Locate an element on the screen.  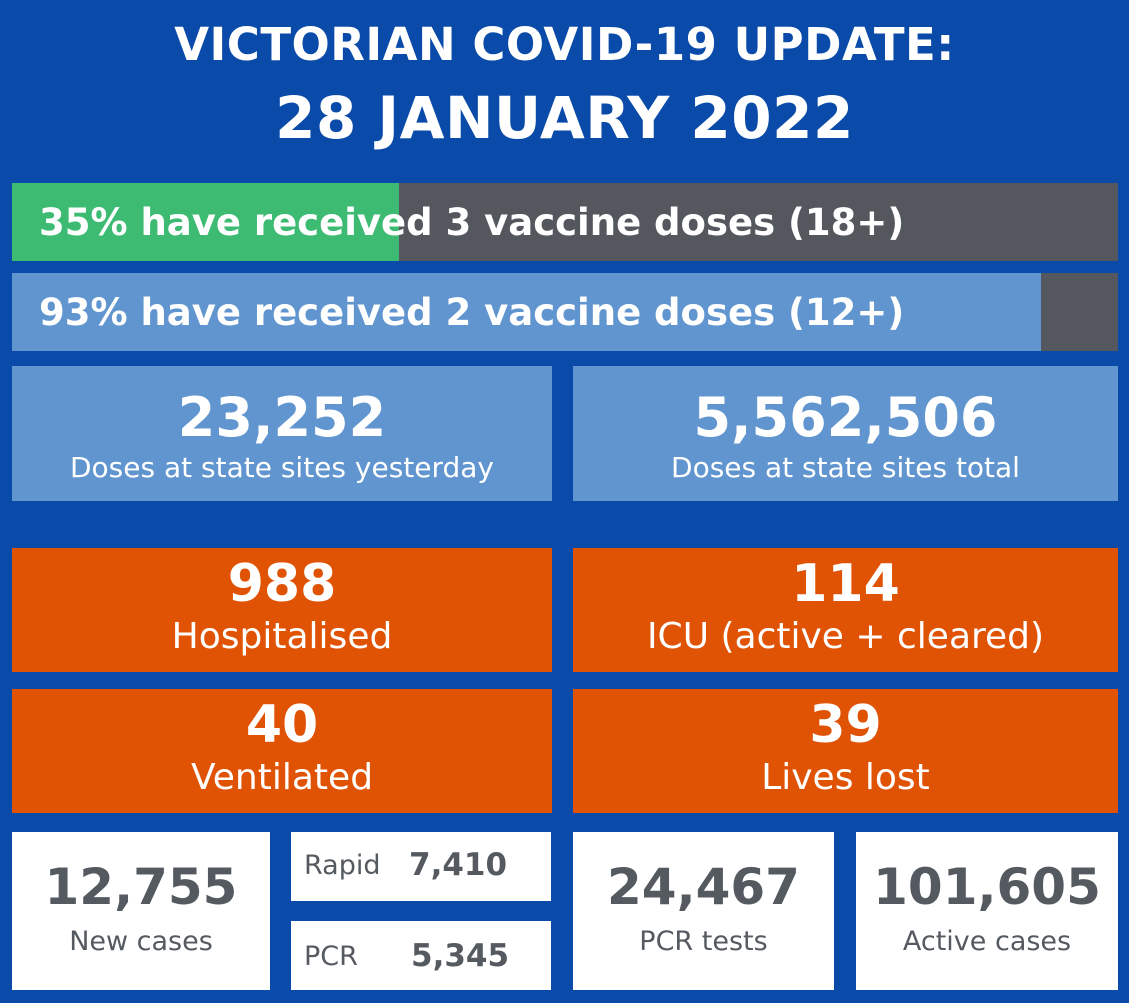
ventilated-card: 40 Ventilated is located at coordinates (282, 751).